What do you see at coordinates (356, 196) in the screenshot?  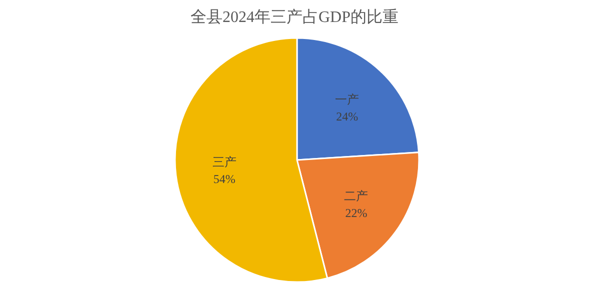 I see `slice-label: 二产` at bounding box center [356, 196].